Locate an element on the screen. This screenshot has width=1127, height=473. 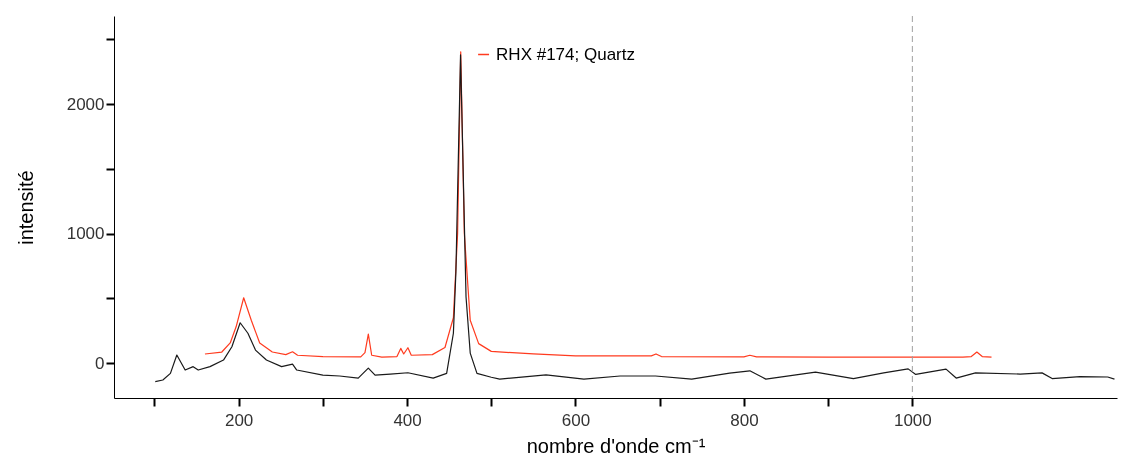
x-tick-label: 600 is located at coordinates (576, 420).